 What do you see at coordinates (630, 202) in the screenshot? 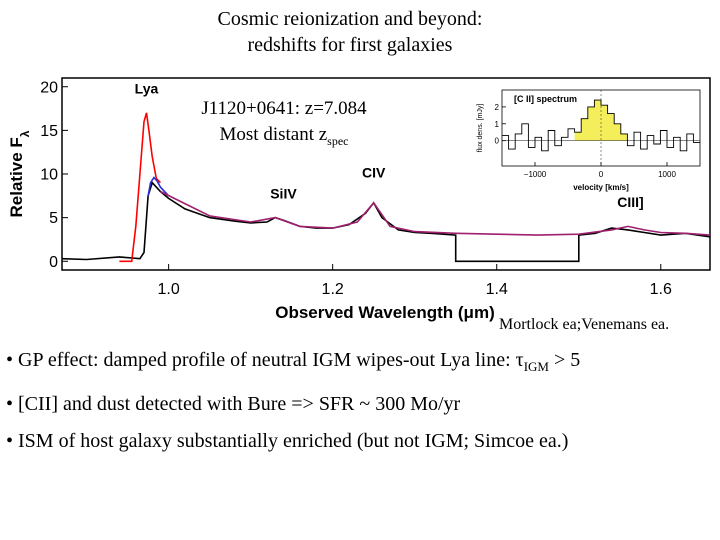
I see `line-annotation-ciii: CIII]` at bounding box center [630, 202].